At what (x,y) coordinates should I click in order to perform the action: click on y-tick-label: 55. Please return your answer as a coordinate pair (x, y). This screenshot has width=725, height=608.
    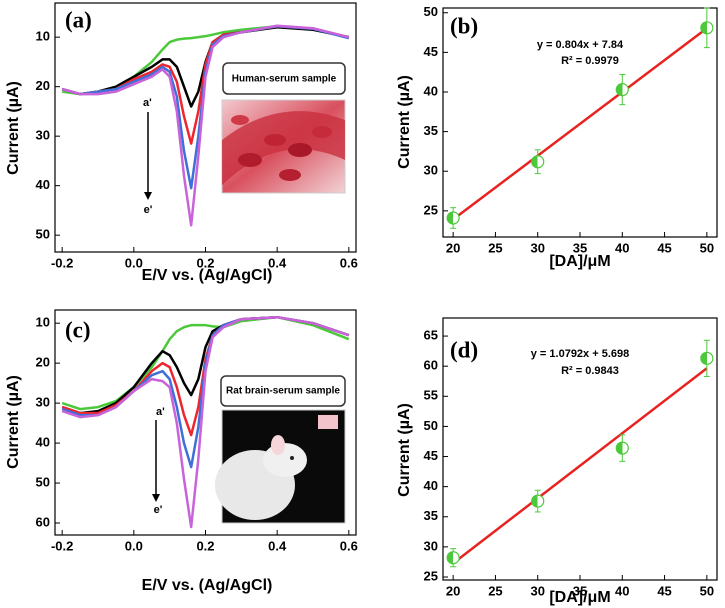
    Looking at the image, I should click on (431, 395).